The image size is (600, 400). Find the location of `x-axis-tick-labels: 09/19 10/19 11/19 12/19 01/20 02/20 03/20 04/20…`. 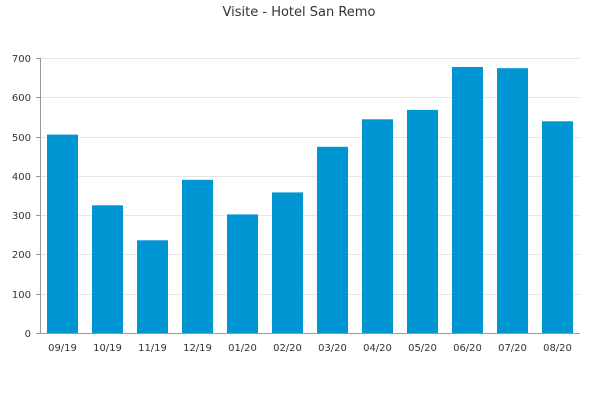

x-axis-tick-labels: 09/19 10/19 11/19 12/19 01/20 02/20 03/20 04/20… is located at coordinates (310, 348).